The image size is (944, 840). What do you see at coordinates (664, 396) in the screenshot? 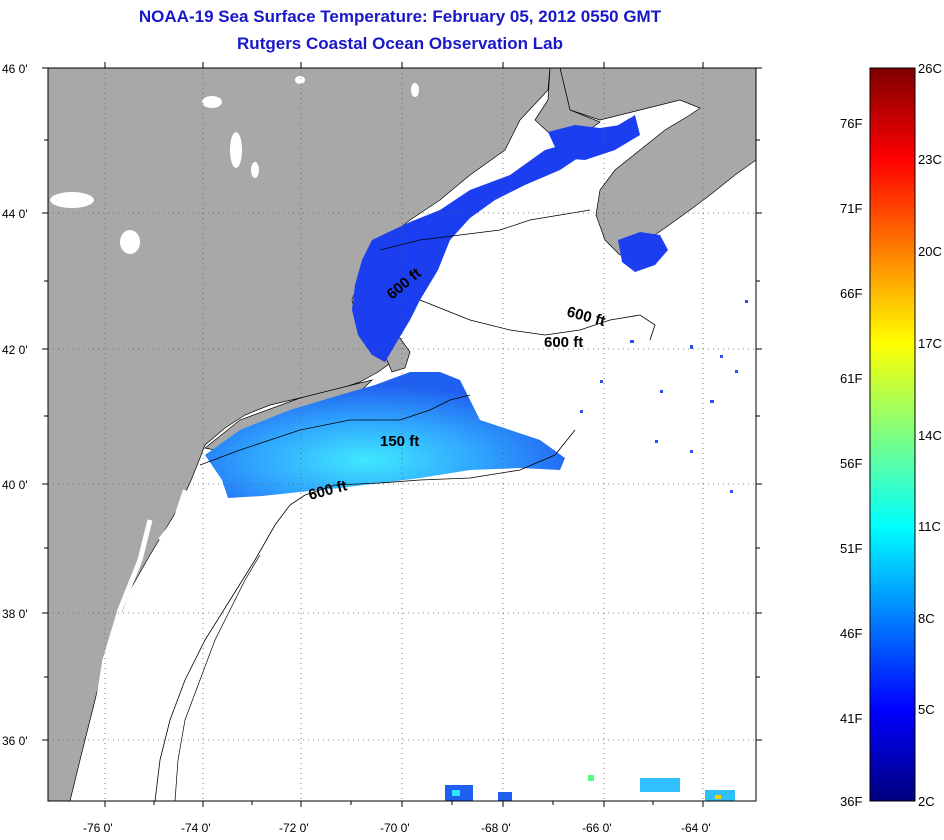
I see `sst-scattered-pixels` at bounding box center [664, 396].